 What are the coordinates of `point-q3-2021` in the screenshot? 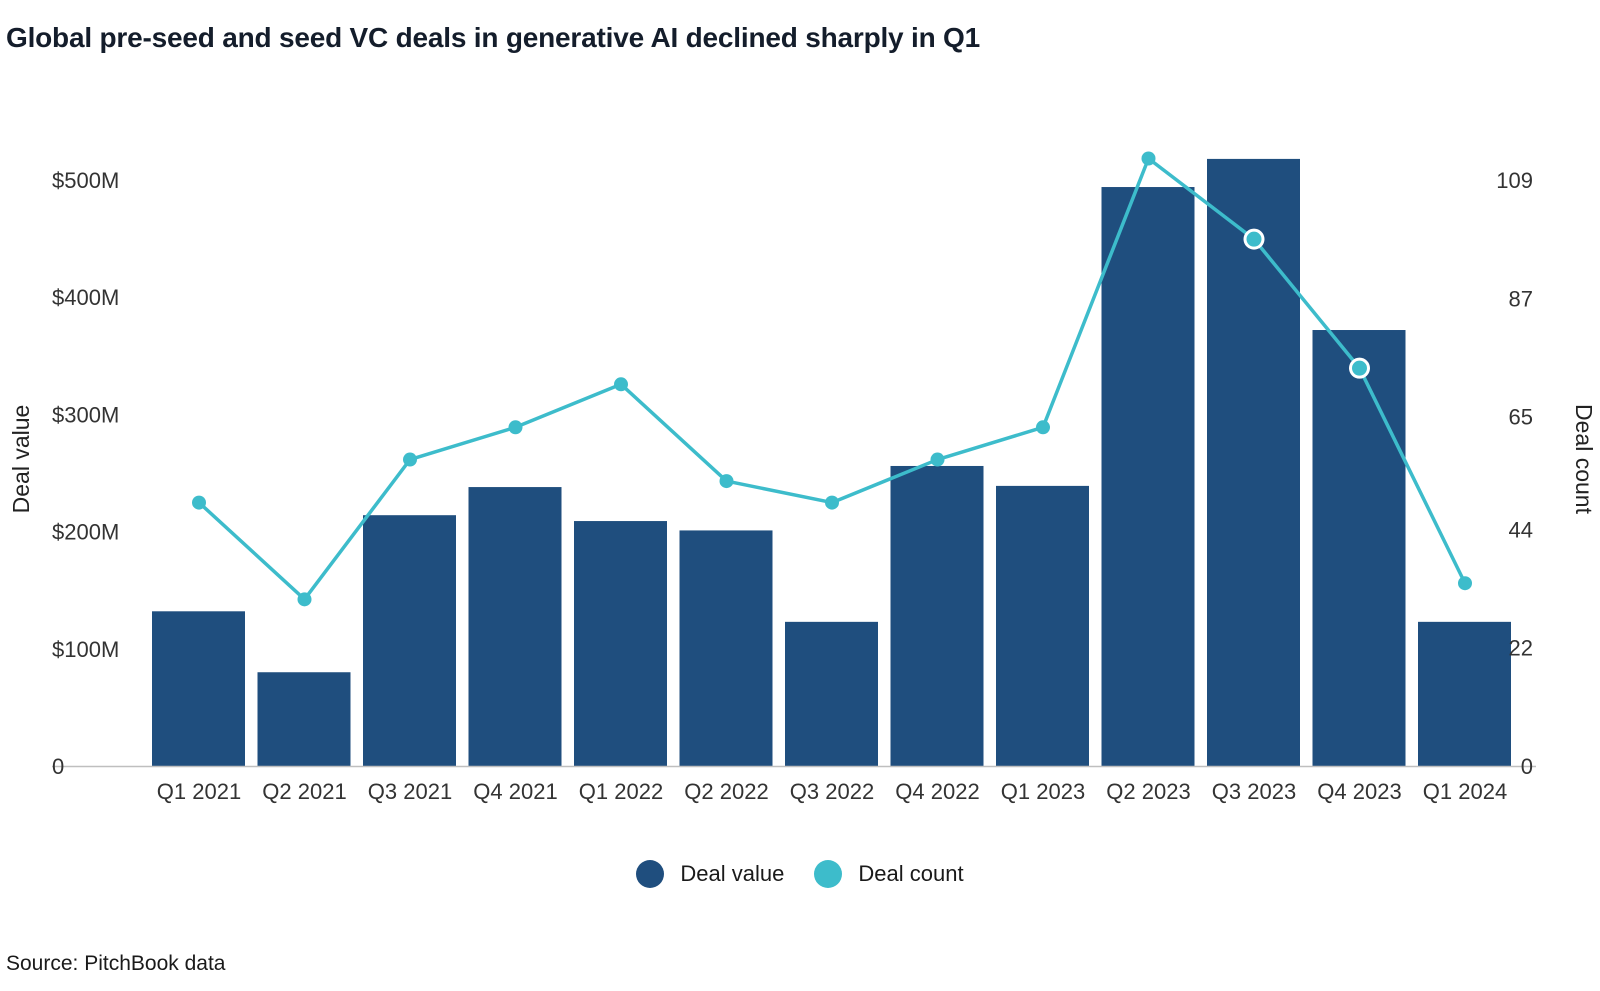 It's located at (410, 459).